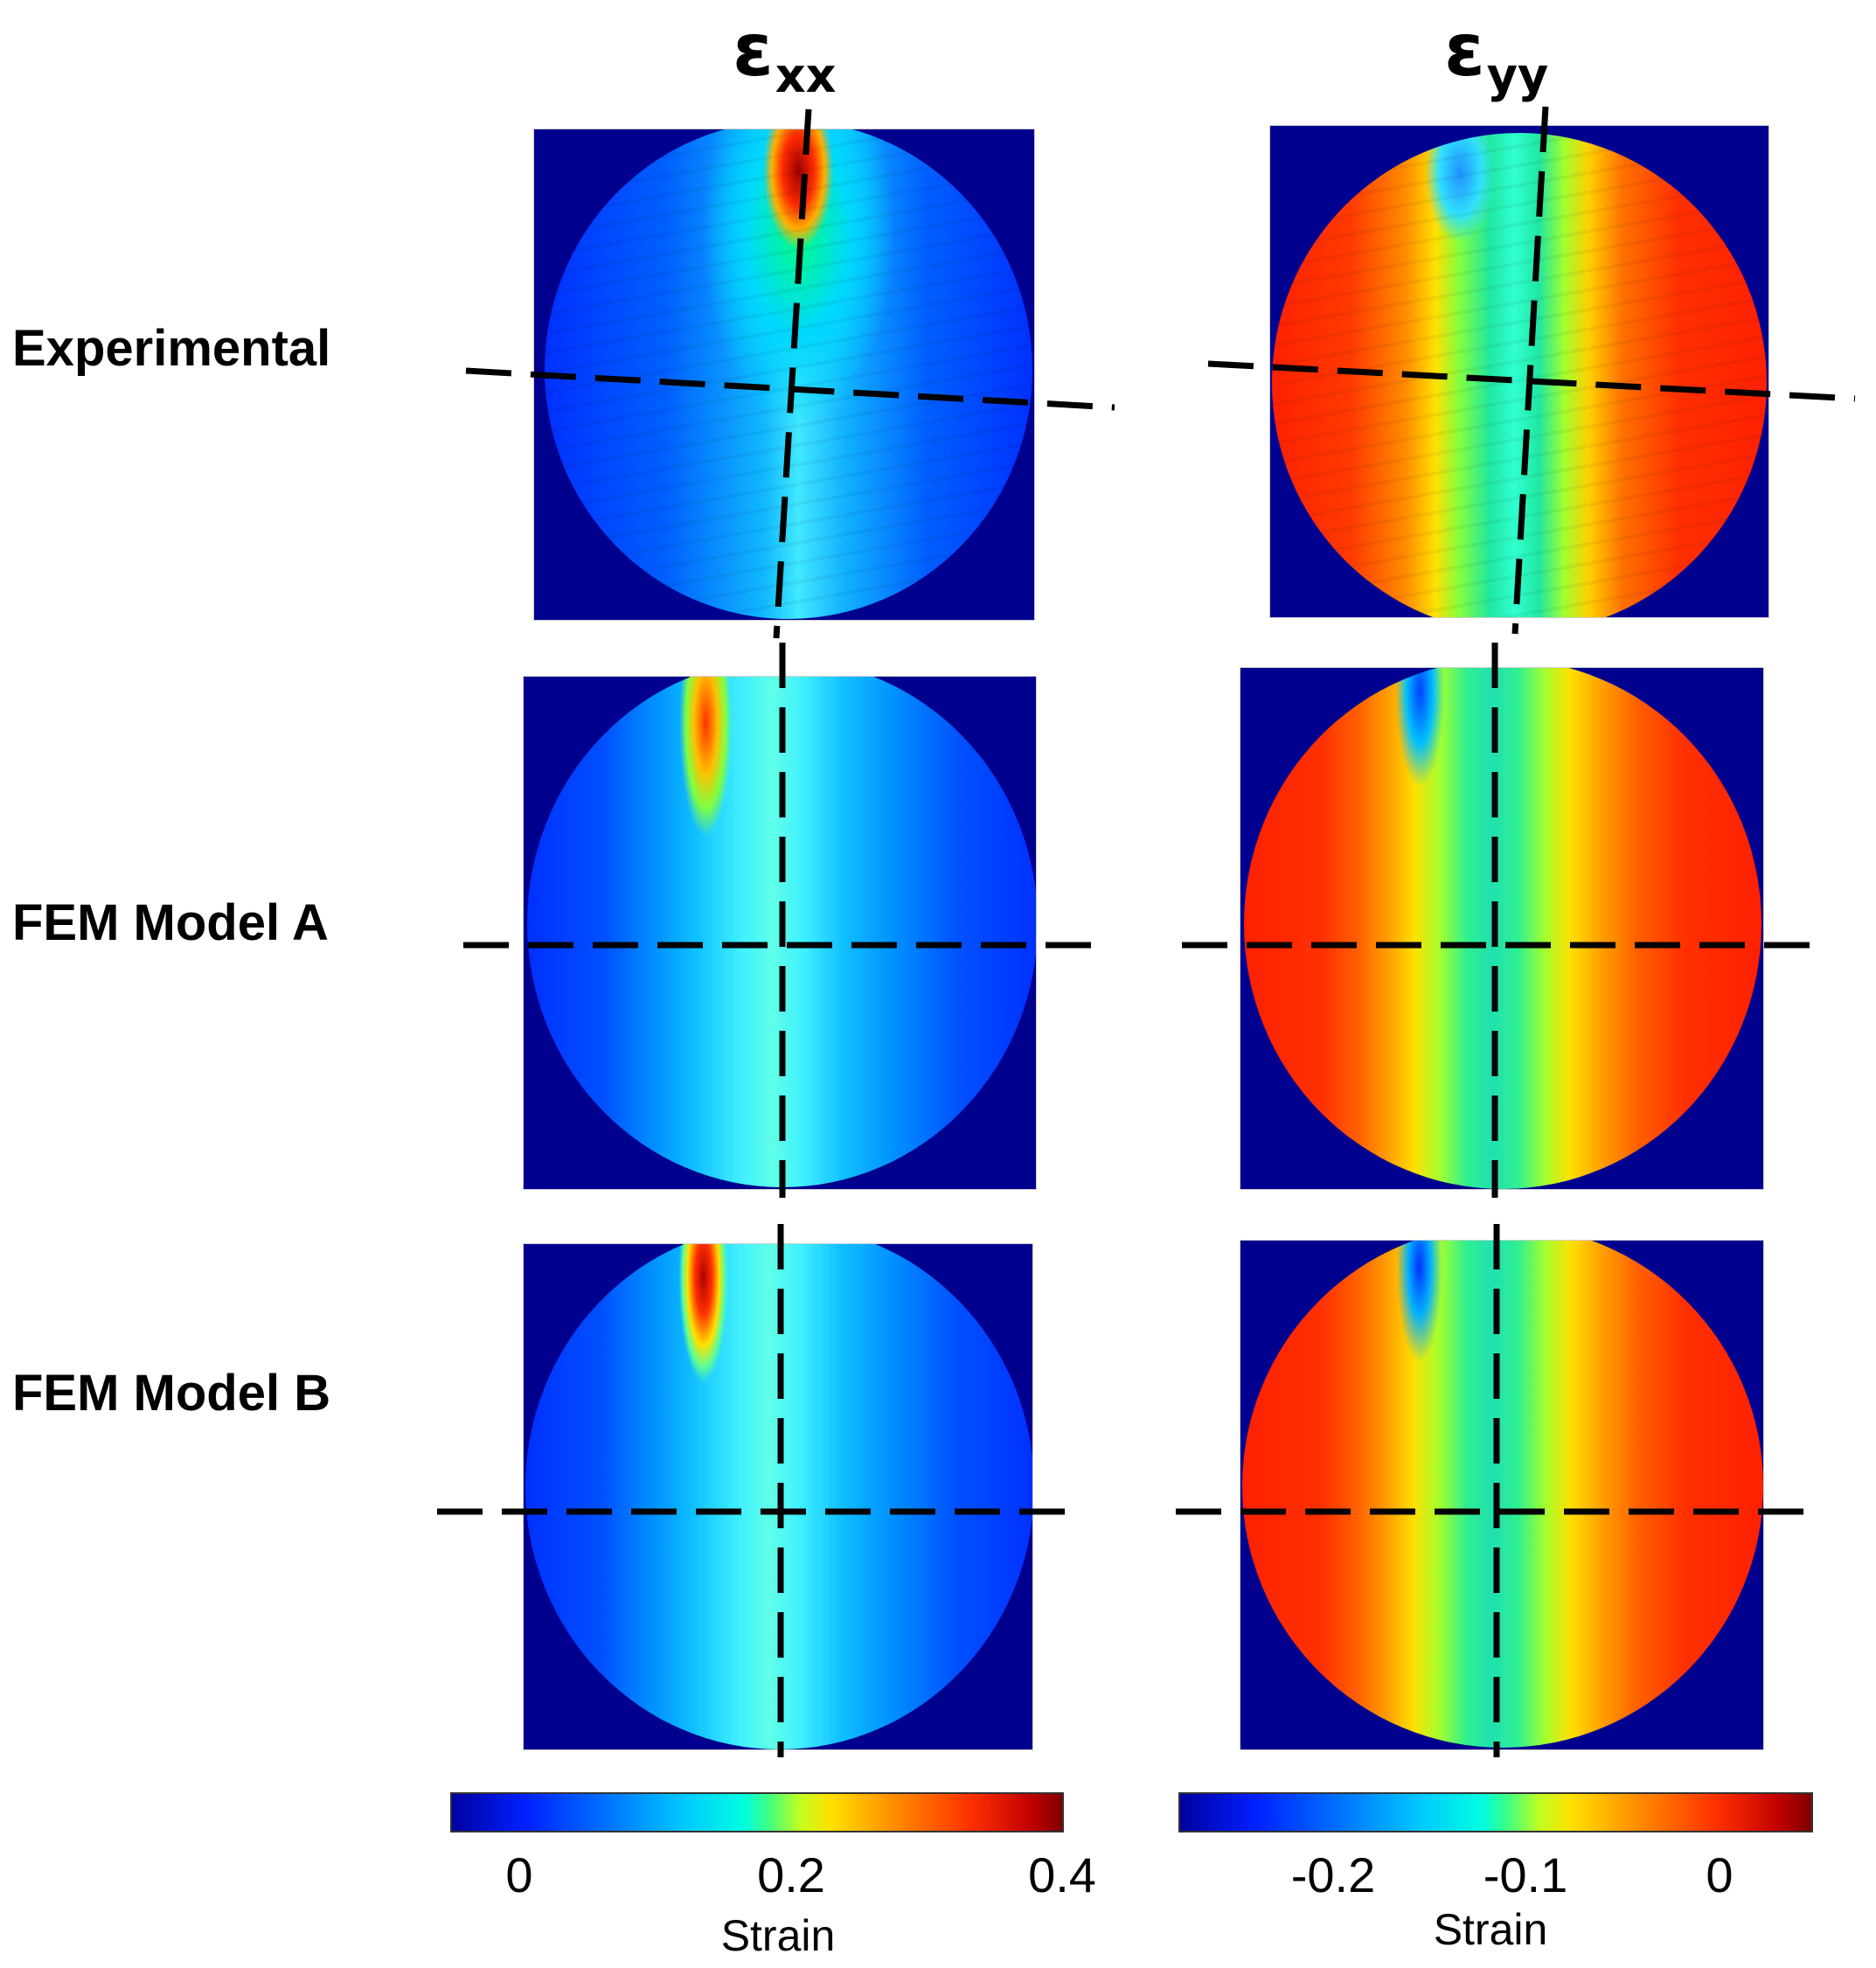  I want to click on strain-field-experimental-eyy, so click(1519, 375).